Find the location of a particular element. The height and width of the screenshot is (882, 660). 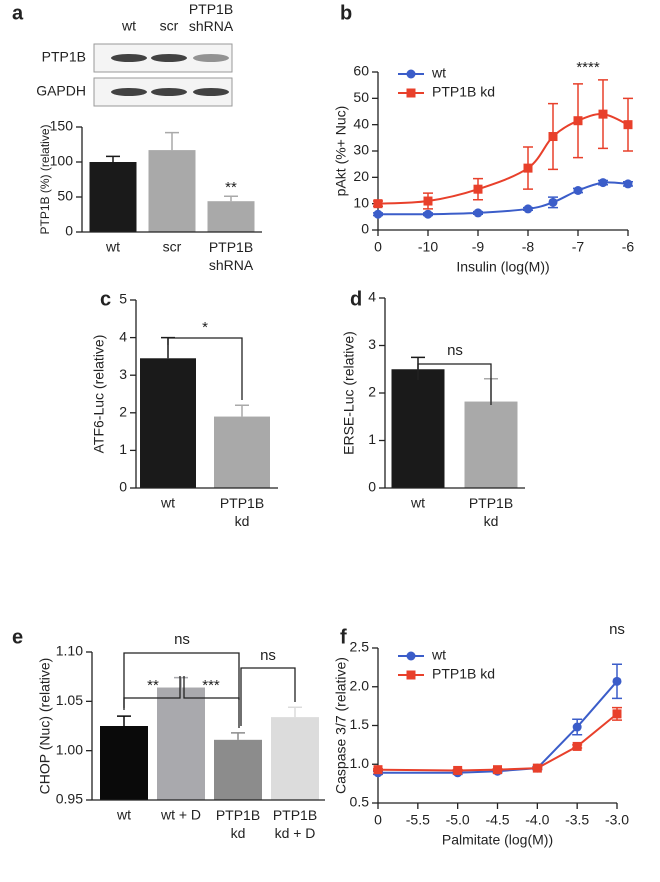

blot-lane-label: PTP1B shRNA is located at coordinates (211, 17).